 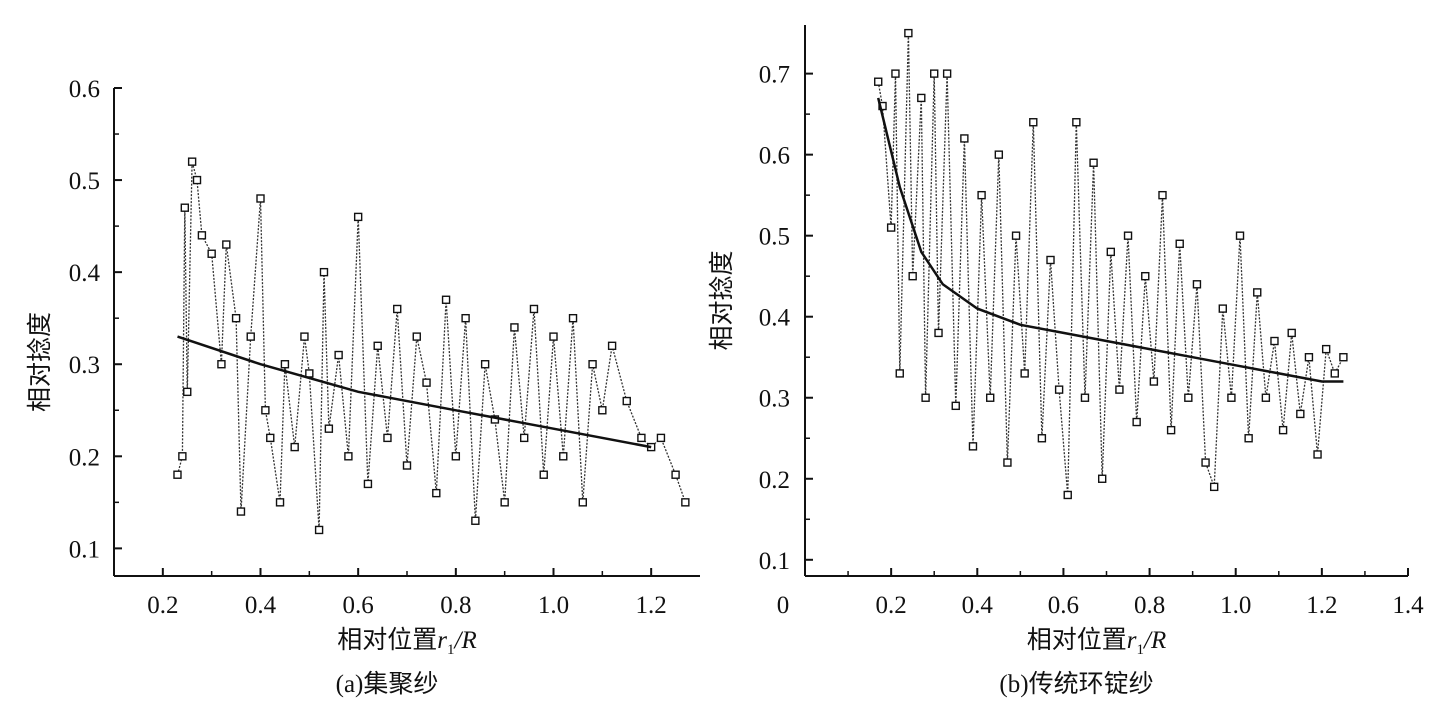 What do you see at coordinates (774, 399) in the screenshot?
I see `y-tick-label: 0.3` at bounding box center [774, 399].